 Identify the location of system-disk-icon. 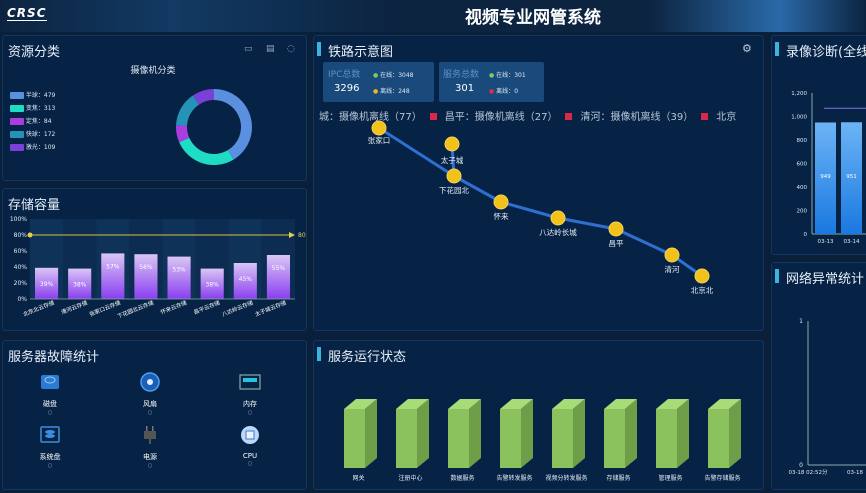
(50, 434).